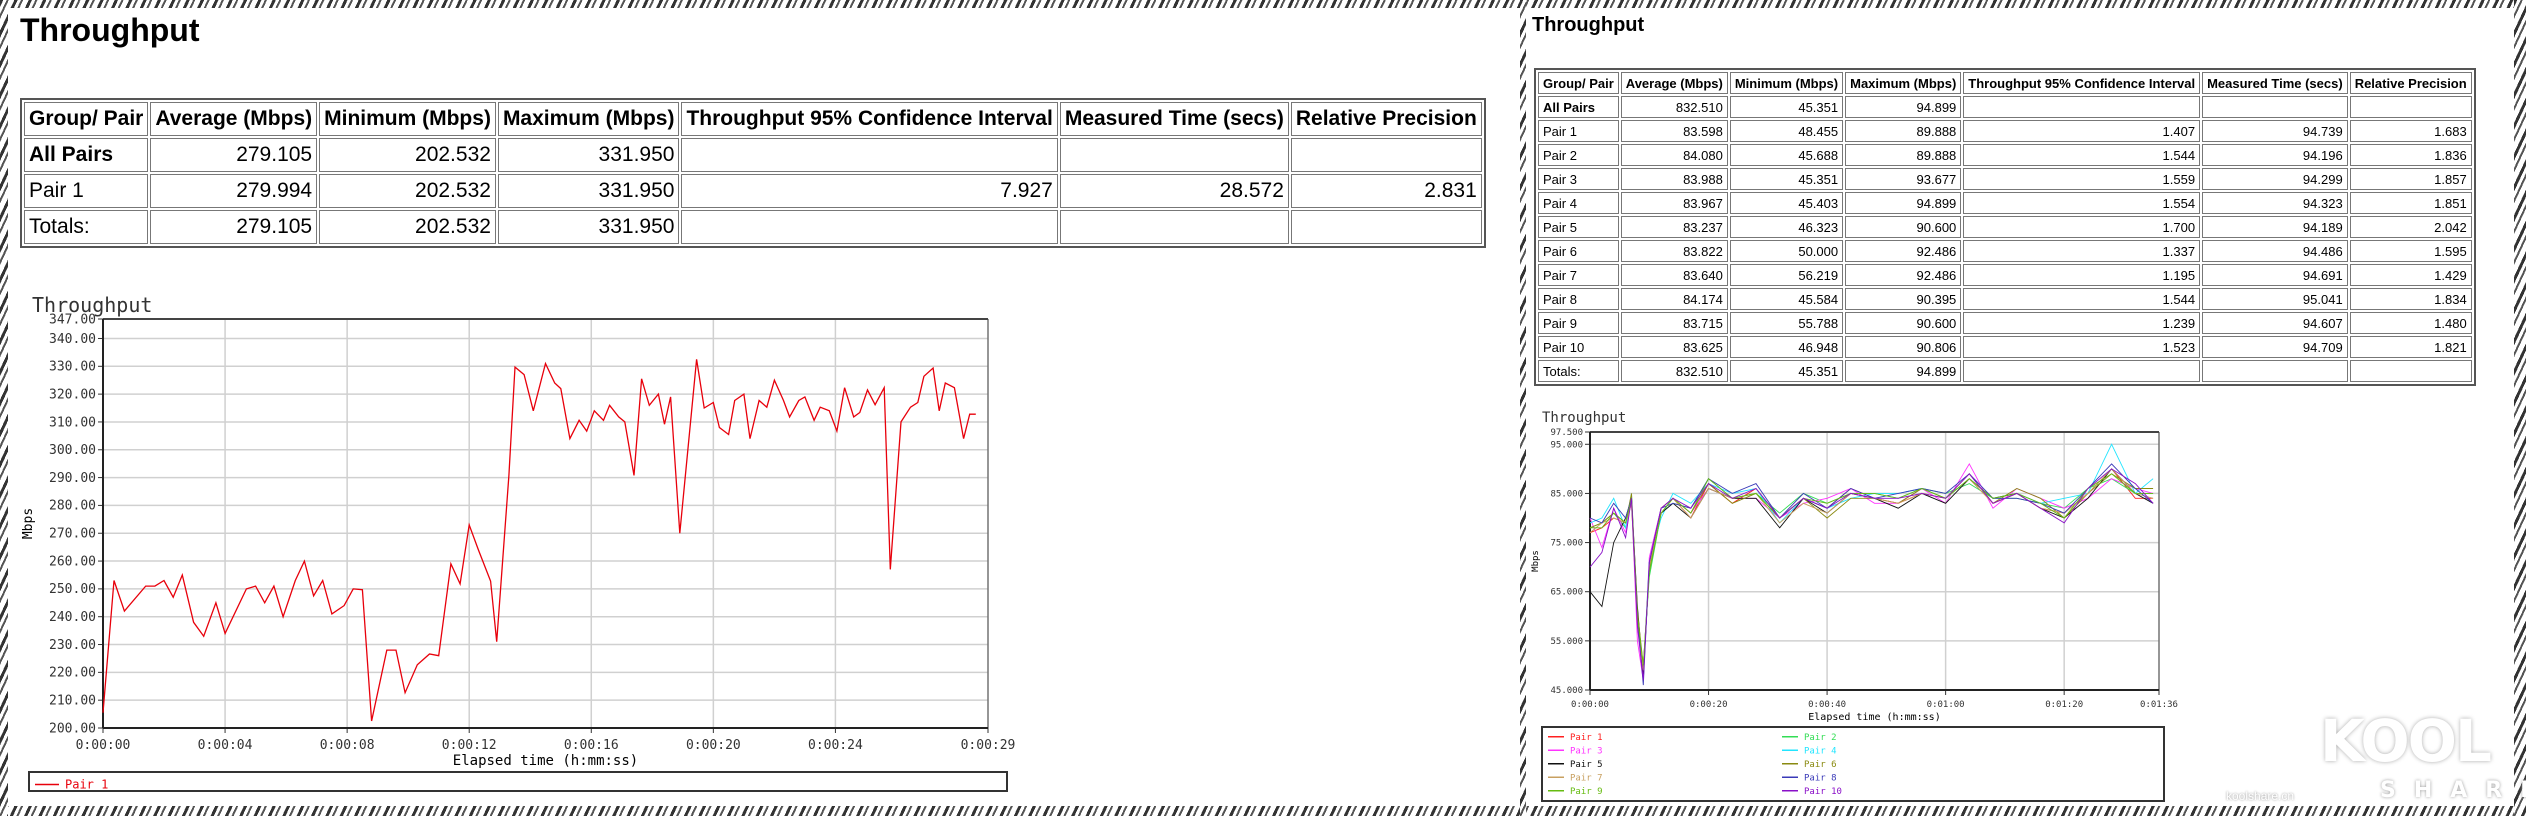  What do you see at coordinates (1578, 347) in the screenshot?
I see `row-label: Pair 10` at bounding box center [1578, 347].